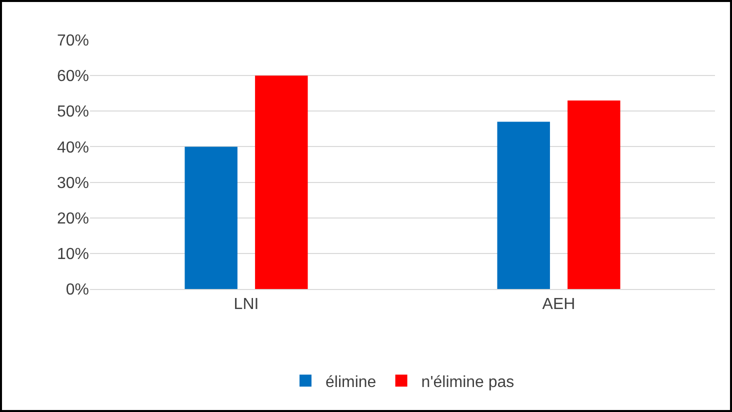 Image resolution: width=732 pixels, height=412 pixels. I want to click on y-tick-label: 10%, so click(72, 255).